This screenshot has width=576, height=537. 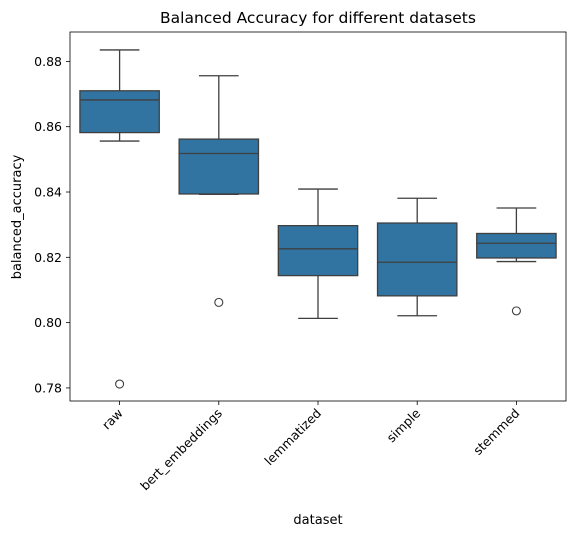 What do you see at coordinates (112, 419) in the screenshot?
I see `x-tick-label: raw` at bounding box center [112, 419].